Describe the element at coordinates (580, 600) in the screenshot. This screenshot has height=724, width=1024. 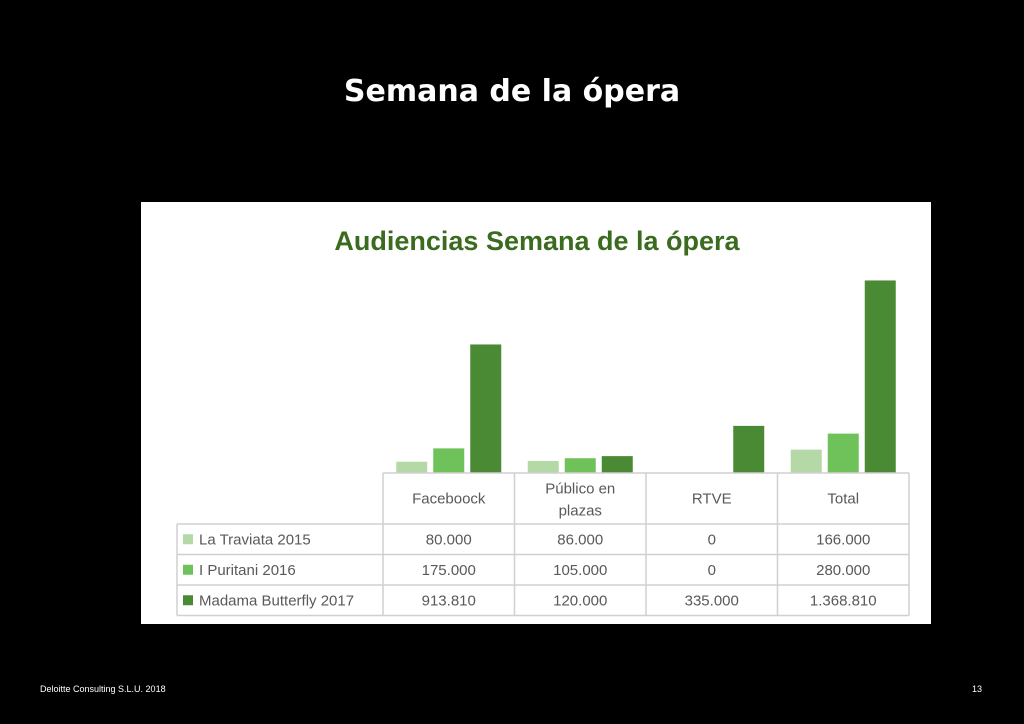
I see `data-label-3-2: 120.000` at that location.